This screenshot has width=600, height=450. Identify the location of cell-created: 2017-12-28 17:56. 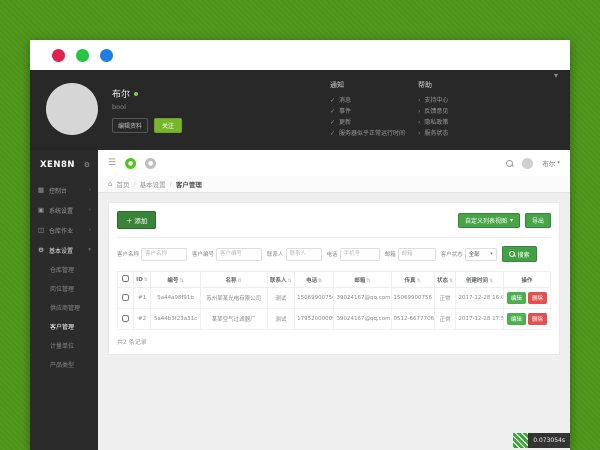
(479, 319).